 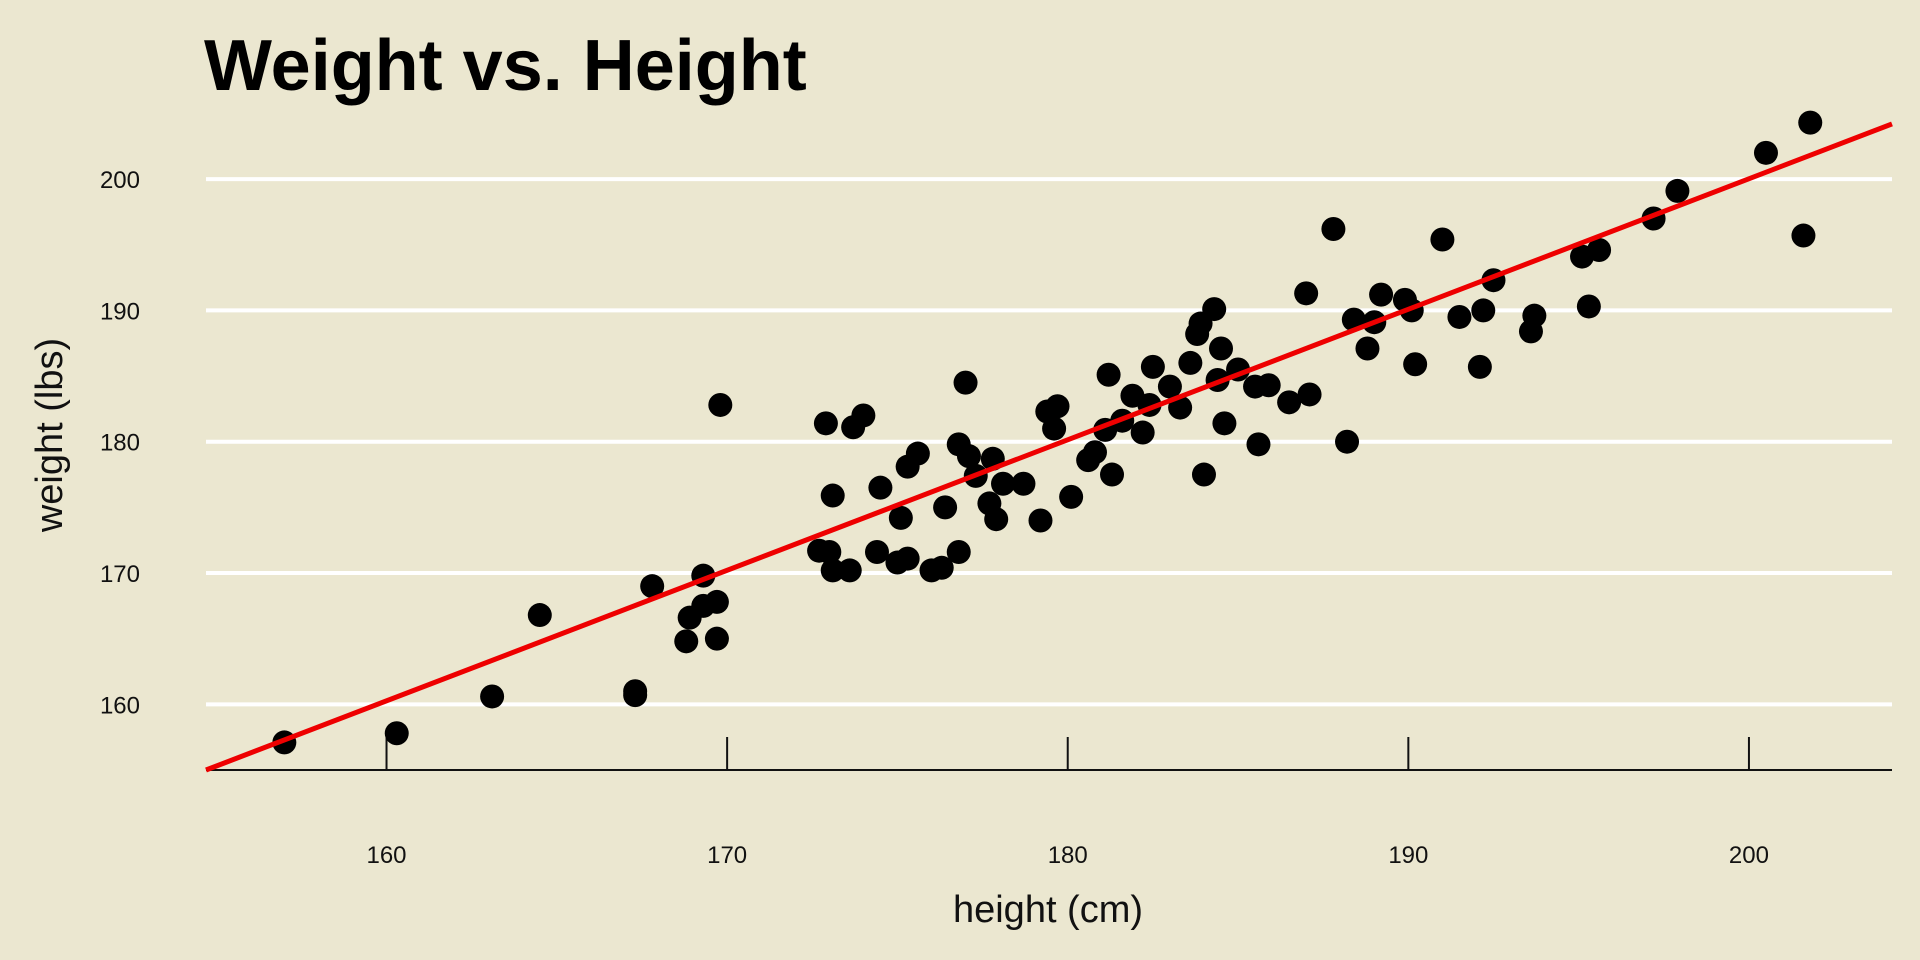 What do you see at coordinates (50, 435) in the screenshot?
I see `y-axis-title: weight (lbs)` at bounding box center [50, 435].